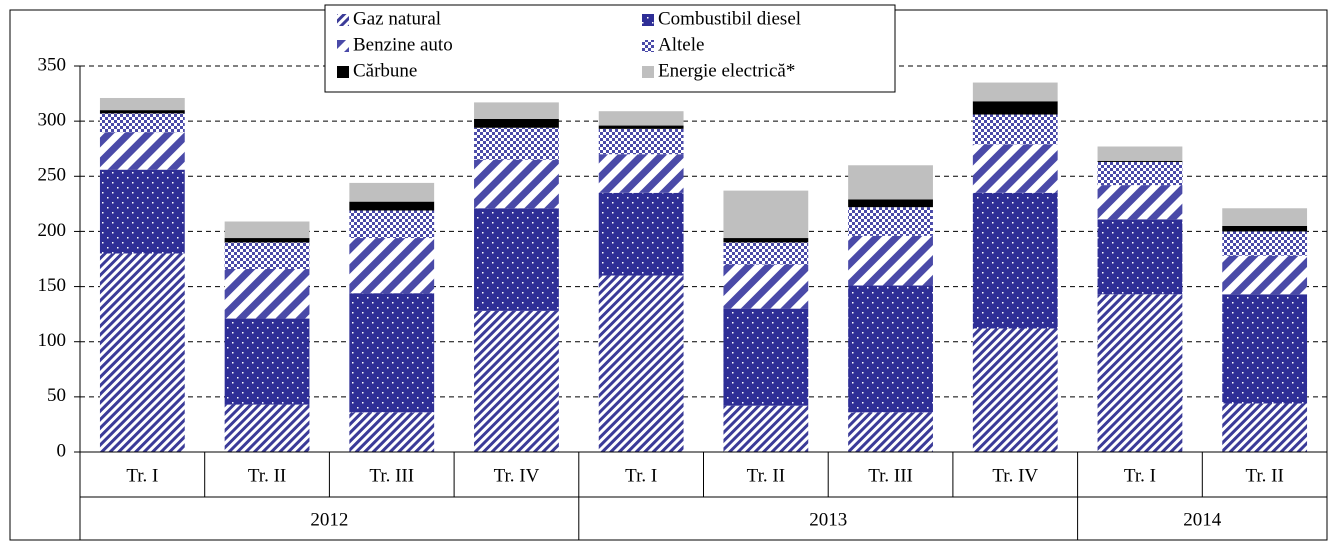 Image resolution: width=1330 pixels, height=544 pixels. Describe the element at coordinates (726, 70) in the screenshot. I see `legend-label: Energie electrică*` at that location.